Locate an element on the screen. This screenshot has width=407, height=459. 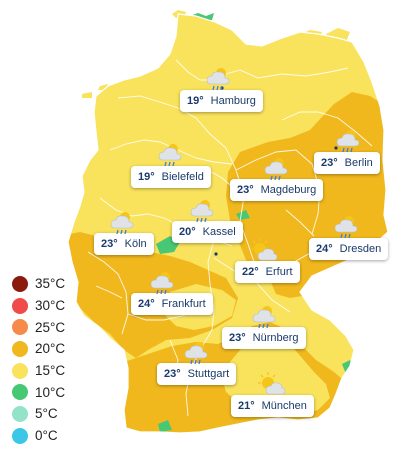
legend-item-25: 25°C is located at coordinates (38, 327).